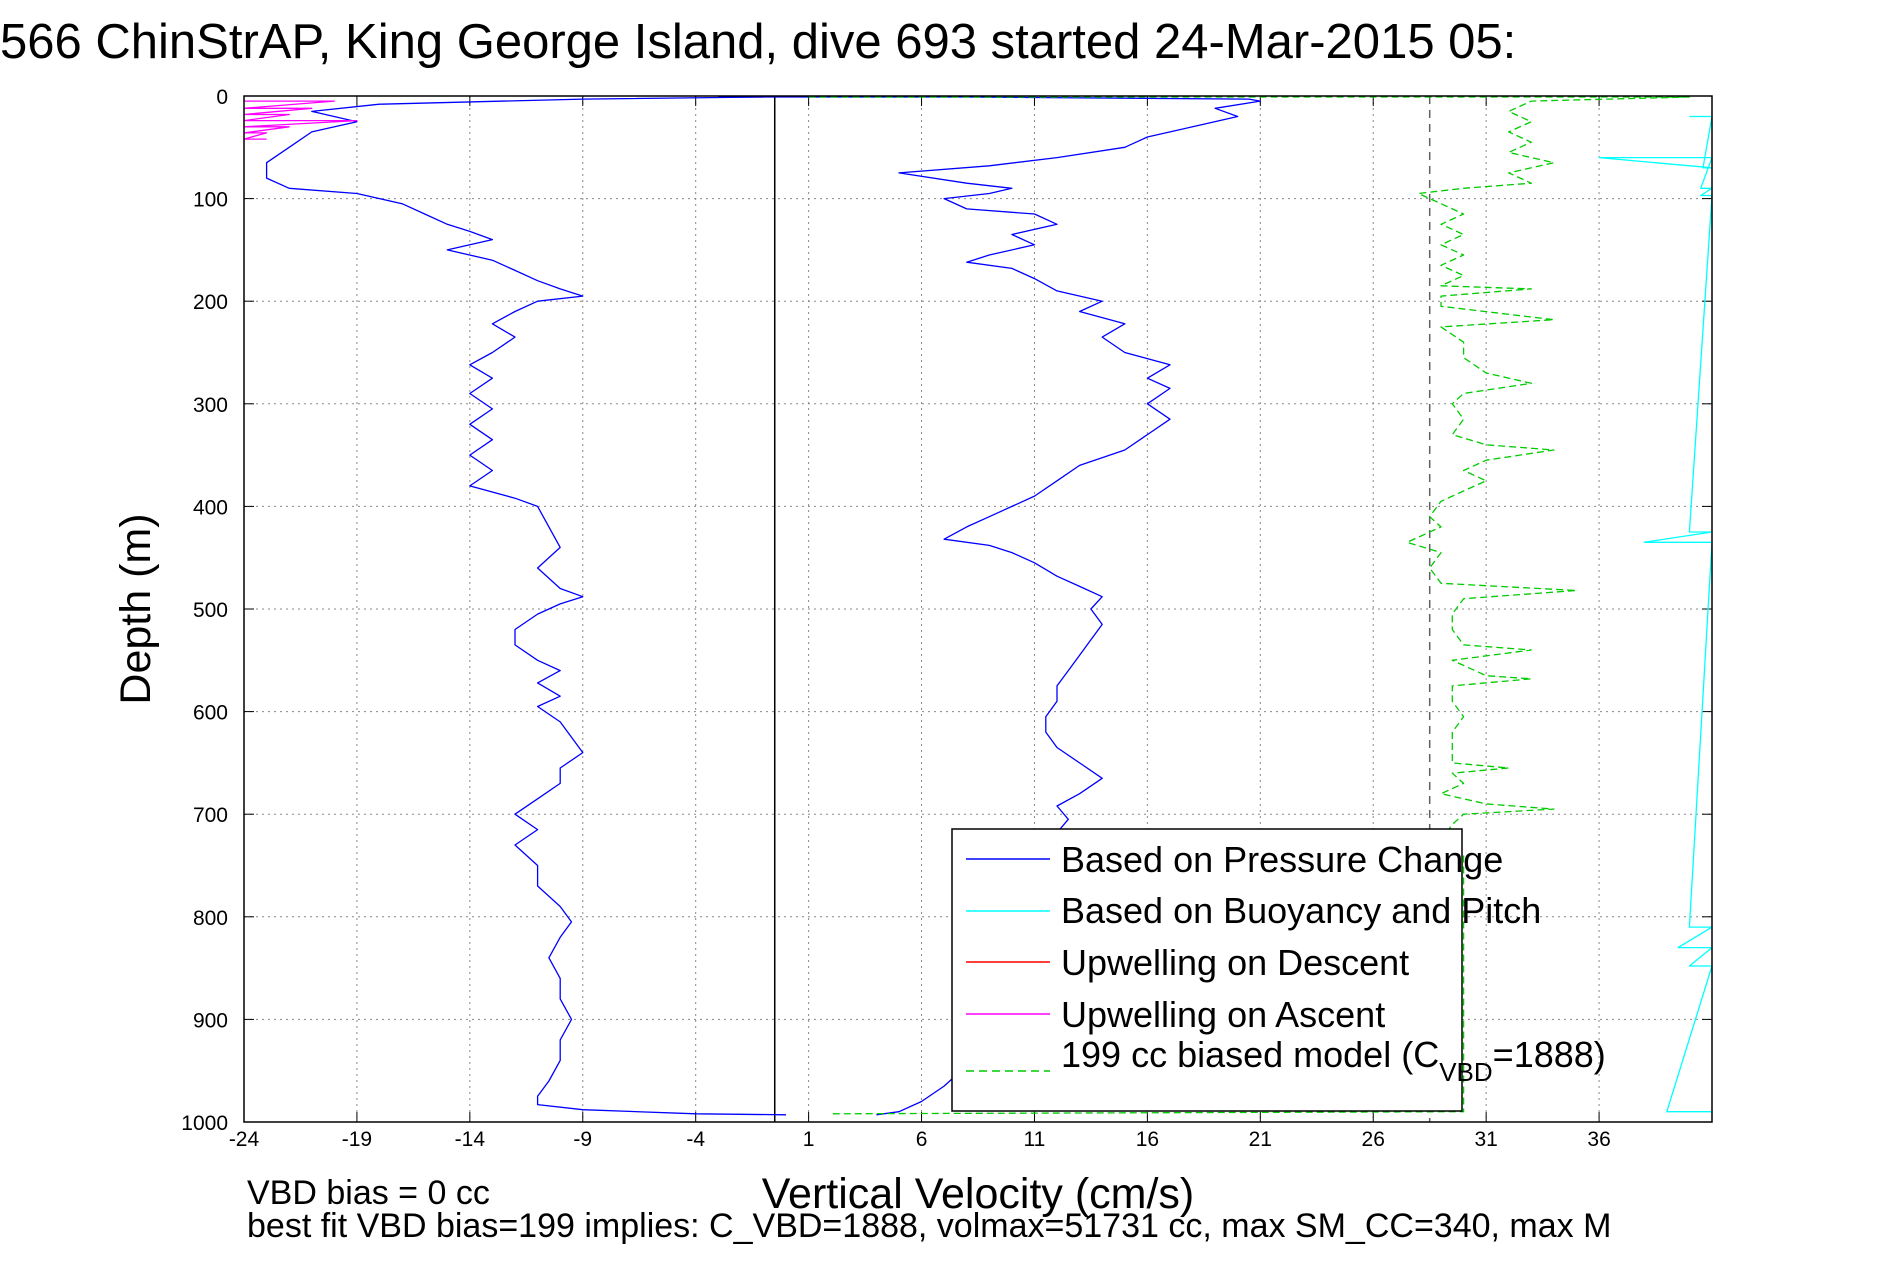 This screenshot has width=1891, height=1262. What do you see at coordinates (1147, 1139) in the screenshot?
I see `x-tick-label: 16` at bounding box center [1147, 1139].